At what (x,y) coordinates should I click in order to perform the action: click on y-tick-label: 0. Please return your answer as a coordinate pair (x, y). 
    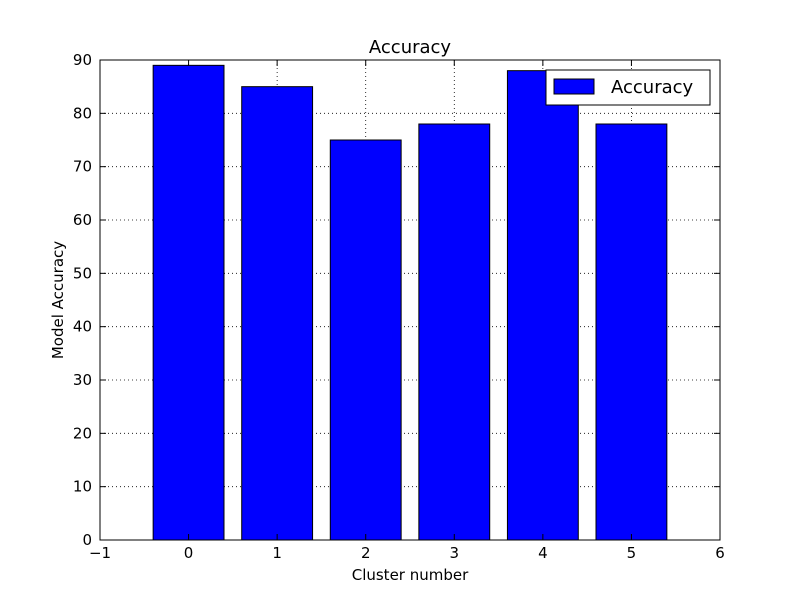
    Looking at the image, I should click on (87, 540).